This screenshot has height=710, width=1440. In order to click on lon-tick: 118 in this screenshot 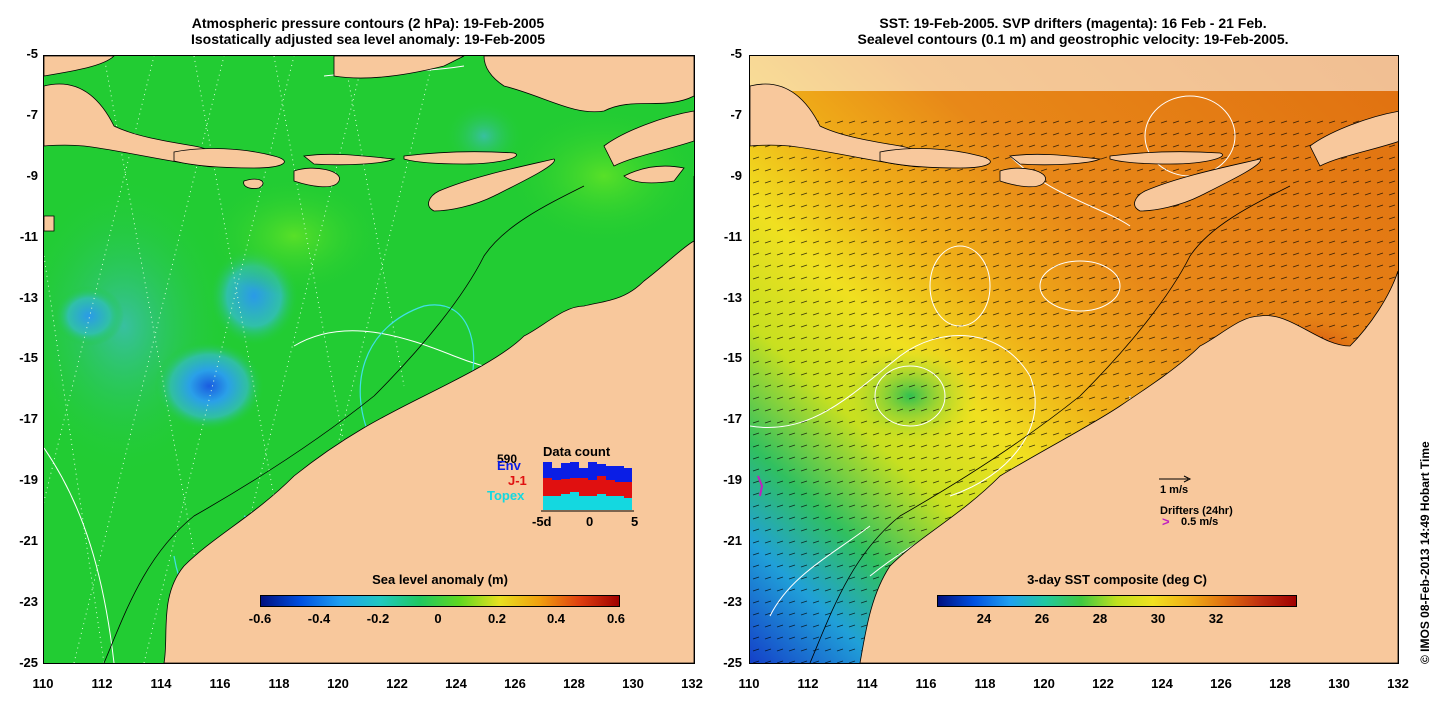, I will do `click(279, 683)`.